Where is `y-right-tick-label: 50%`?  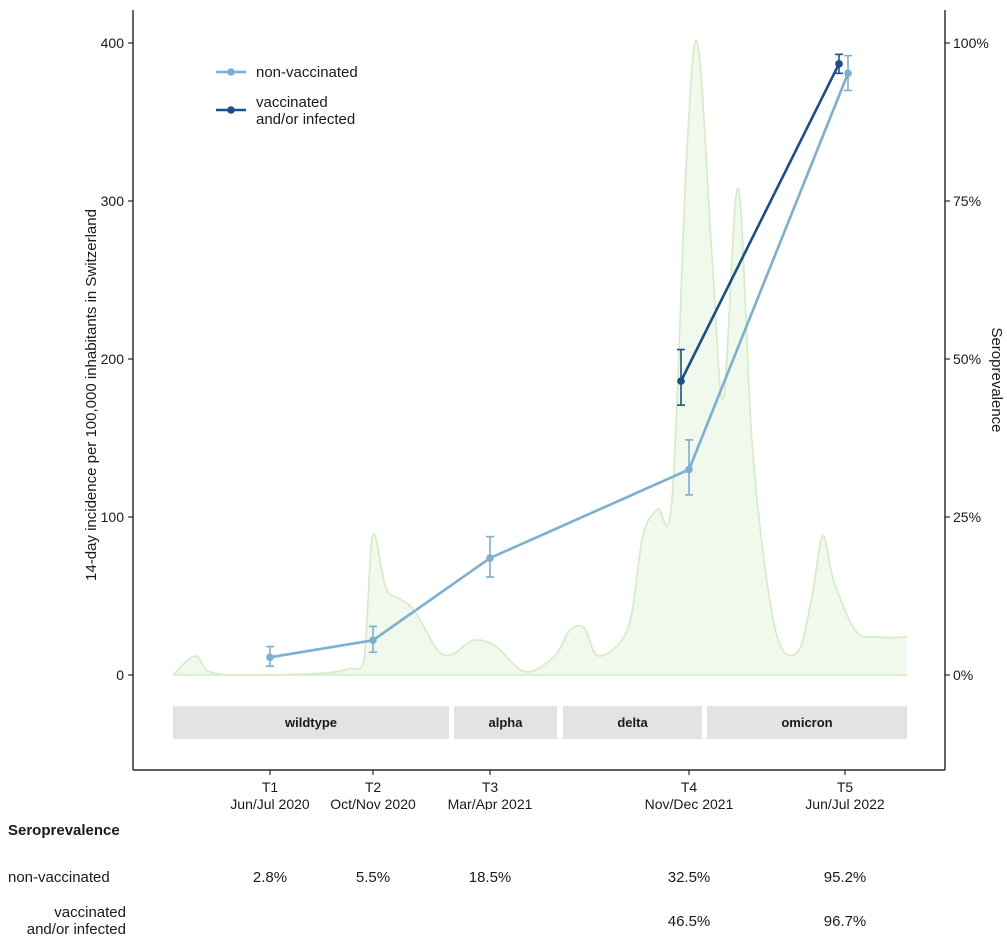 y-right-tick-label: 50% is located at coordinates (967, 359).